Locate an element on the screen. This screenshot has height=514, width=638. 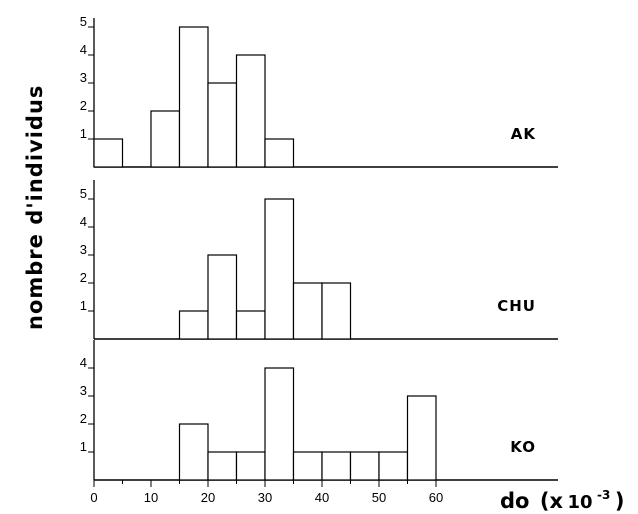
x-tick-label: 20 is located at coordinates (208, 497).